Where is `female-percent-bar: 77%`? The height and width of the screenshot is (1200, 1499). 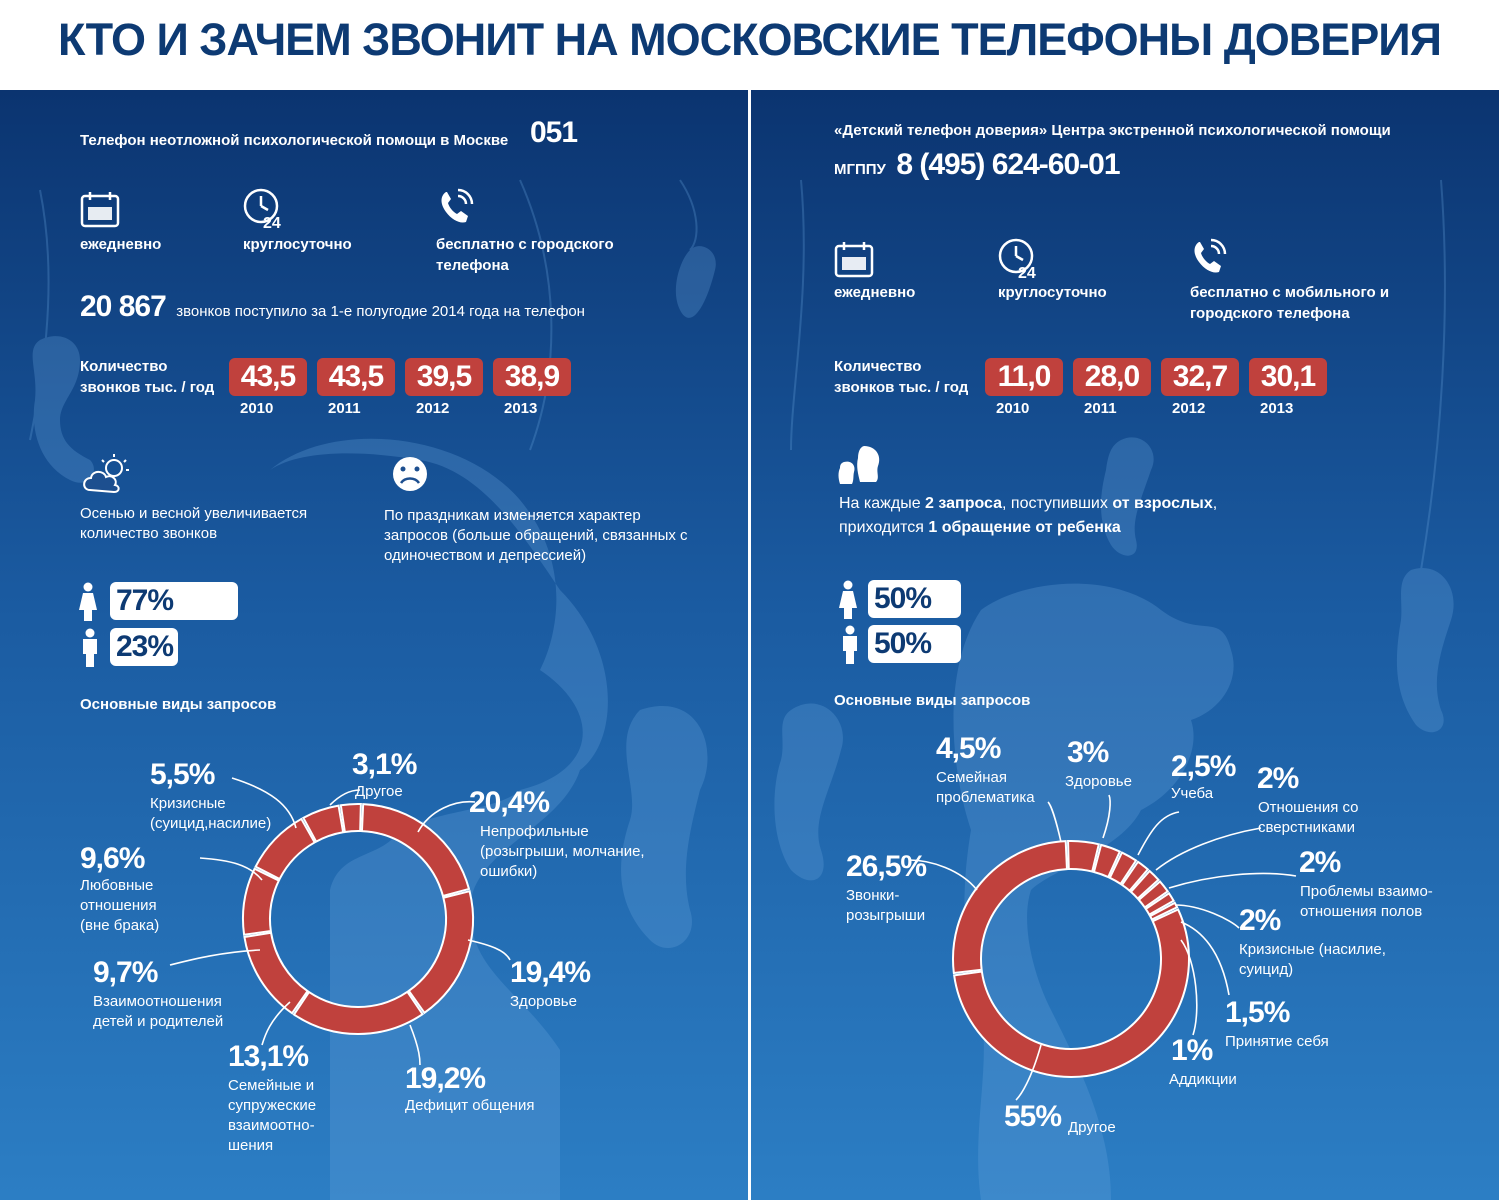
female-percent-bar: 77% is located at coordinates (174, 601).